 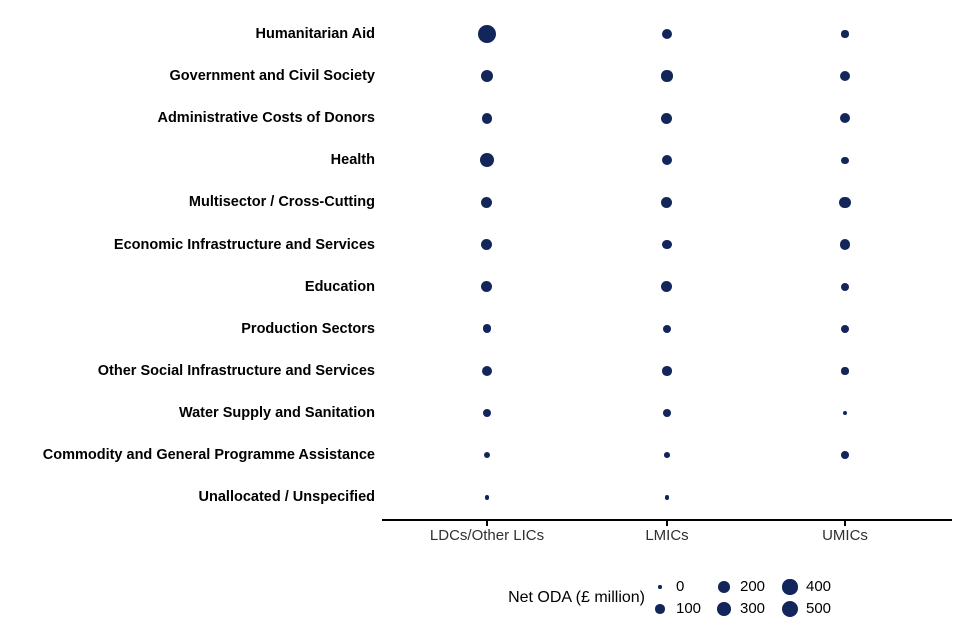 What do you see at coordinates (286, 497) in the screenshot?
I see `category-label: Unallocated / Unspecified` at bounding box center [286, 497].